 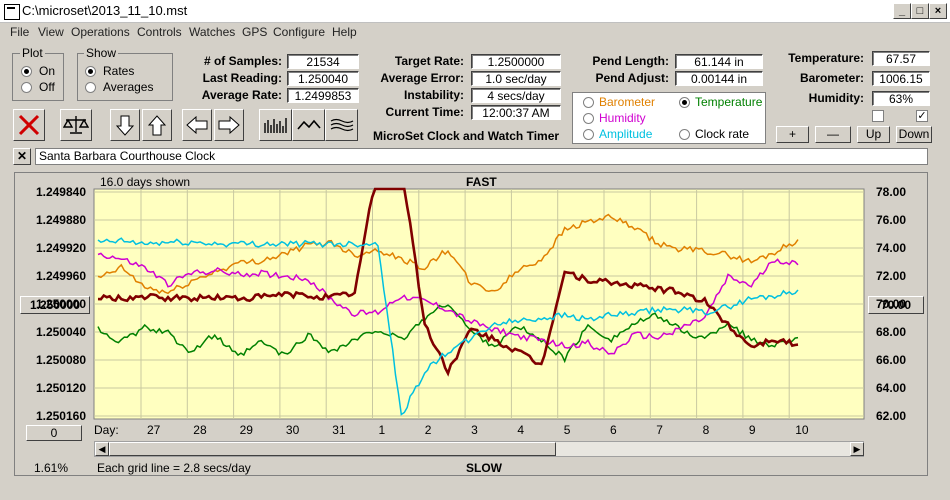 I want to click on arrow-down-icon, so click(x=125, y=125).